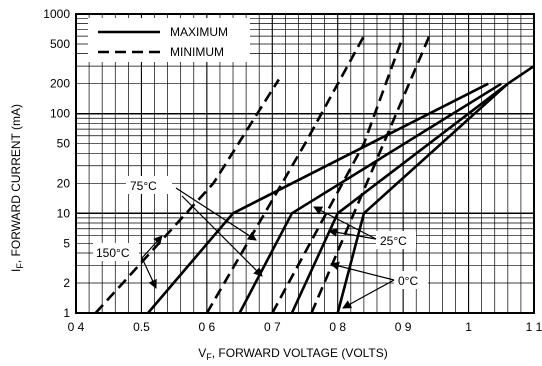 The height and width of the screenshot is (366, 542). I want to click on y-axis-label-symbol: I, so click(16, 270).